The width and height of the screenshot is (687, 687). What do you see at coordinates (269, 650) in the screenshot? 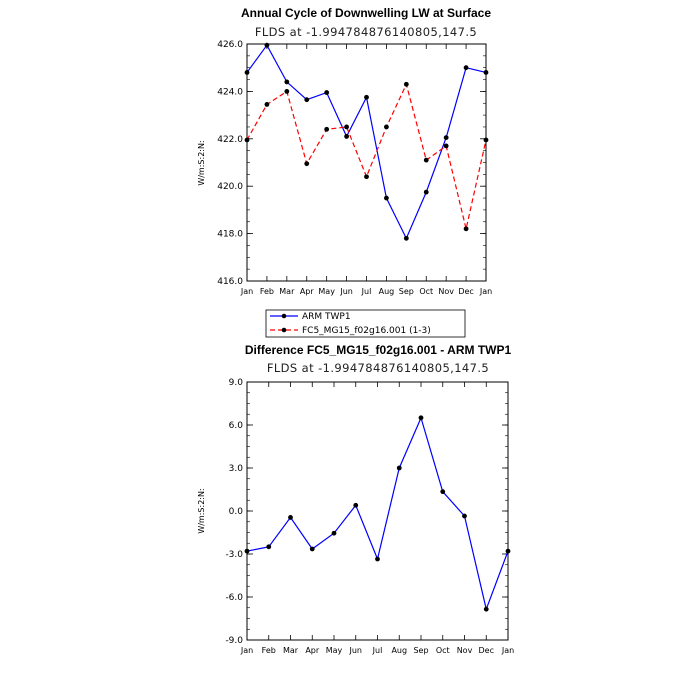
I see `bottom-chart-x-tick-label: Feb` at bounding box center [269, 650].